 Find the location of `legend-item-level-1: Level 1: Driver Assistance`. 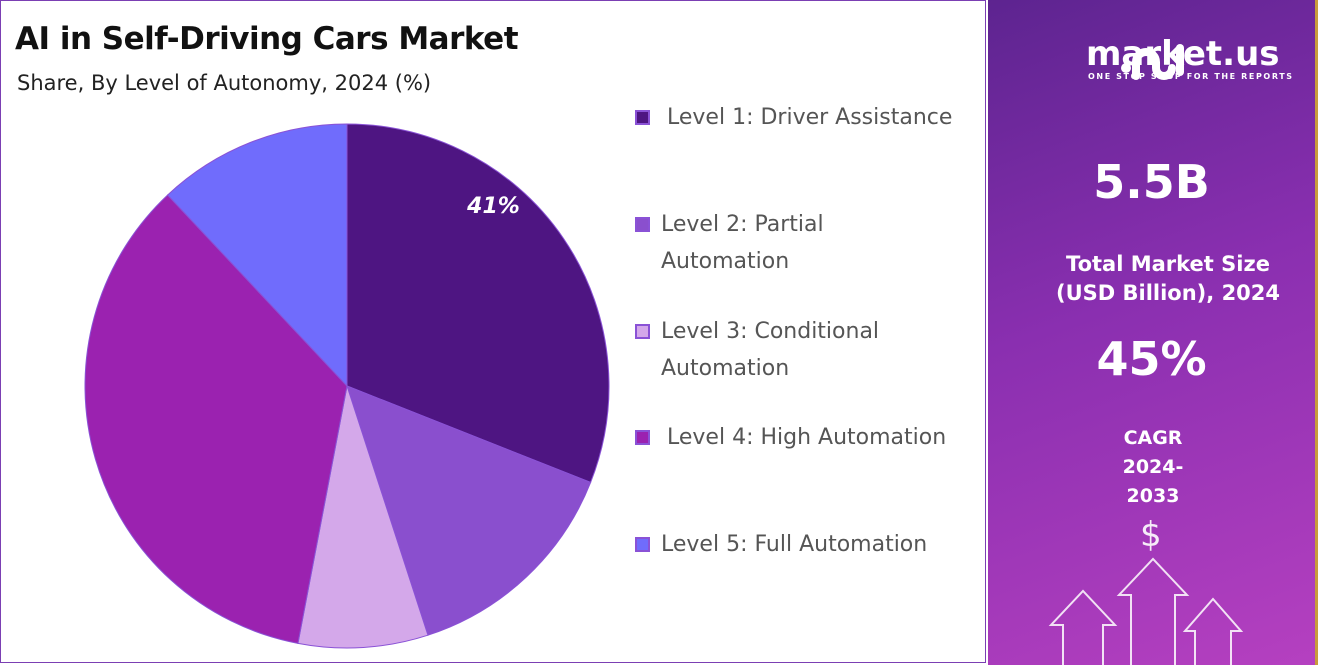

legend-item-level-1: Level 1: Driver Assistance is located at coordinates (793, 117).